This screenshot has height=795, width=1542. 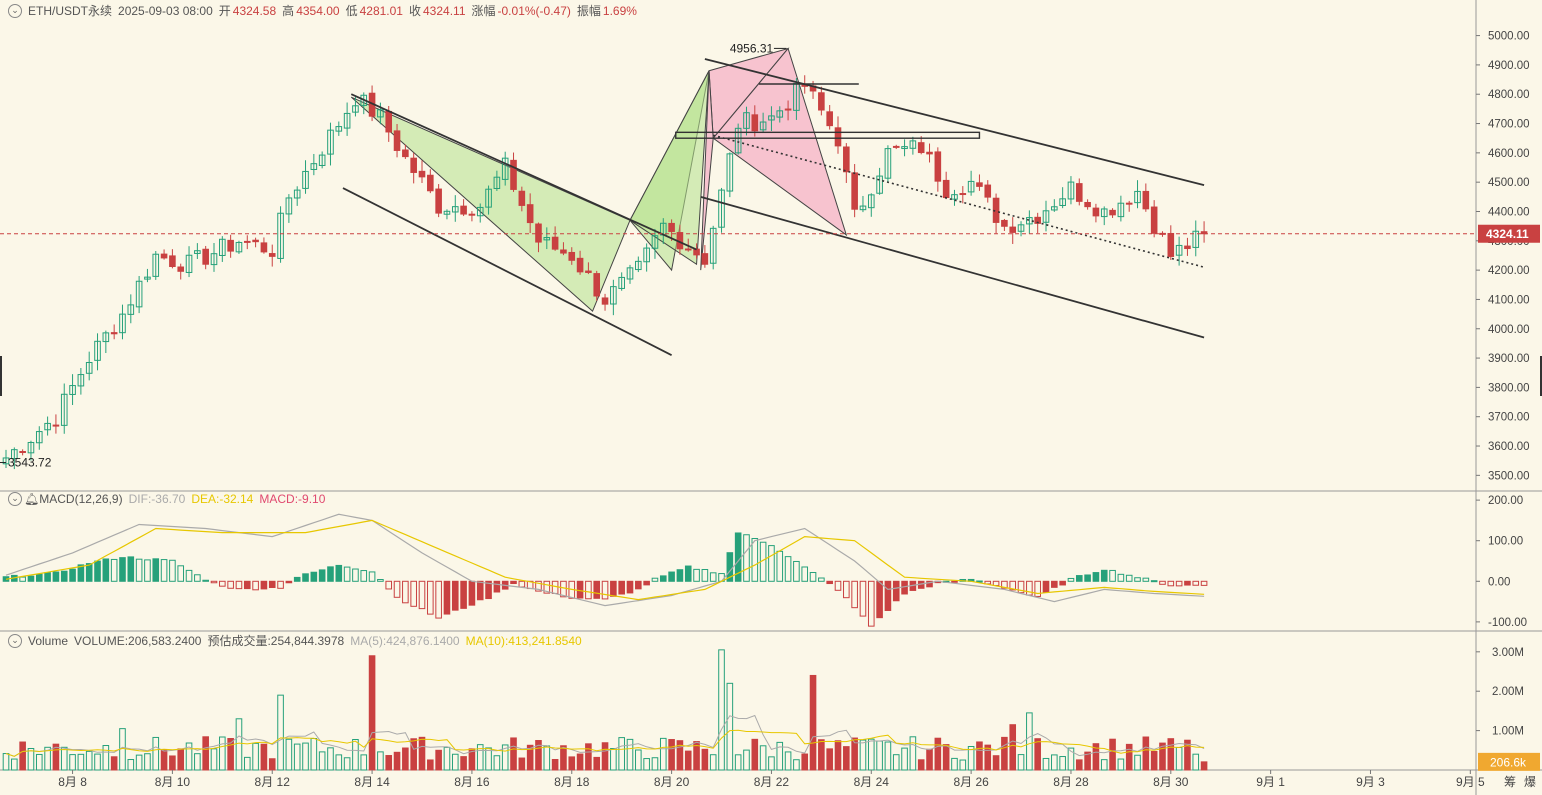 What do you see at coordinates (1509, 183) in the screenshot?
I see `price-tick-label: 4500.00` at bounding box center [1509, 183].